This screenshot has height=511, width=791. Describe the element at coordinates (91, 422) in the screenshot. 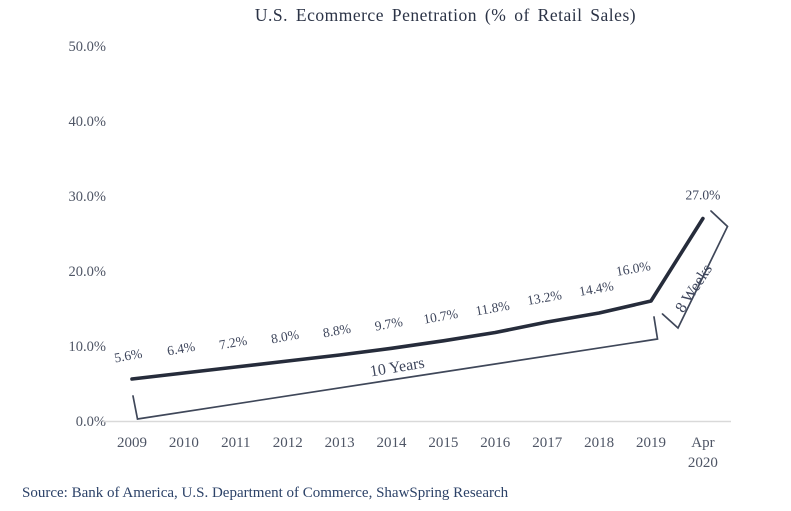

I see `y-tick-label: 0.0%` at that location.